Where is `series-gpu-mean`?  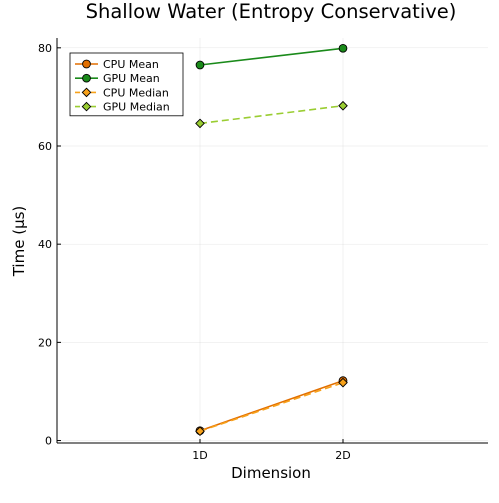 series-gpu-mean is located at coordinates (271, 56).